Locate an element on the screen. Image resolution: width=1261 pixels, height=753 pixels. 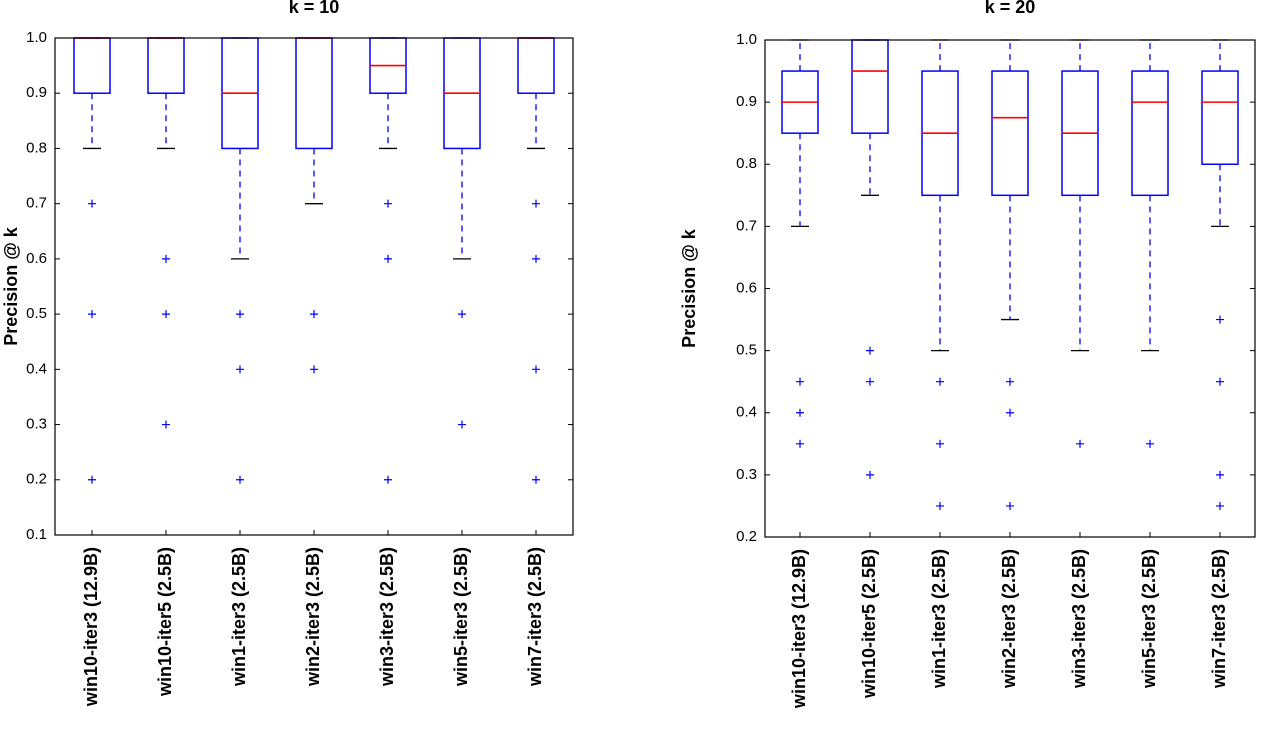
chart-title: k = 20 is located at coordinates (1010, 8).